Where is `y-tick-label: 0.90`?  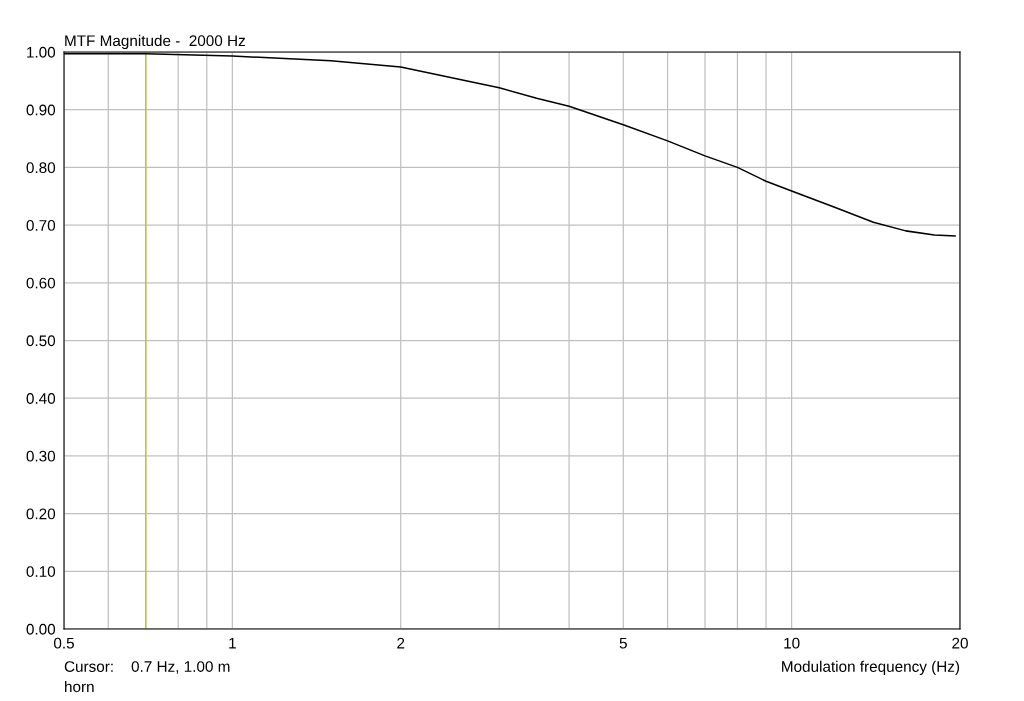 y-tick-label: 0.90 is located at coordinates (41, 110).